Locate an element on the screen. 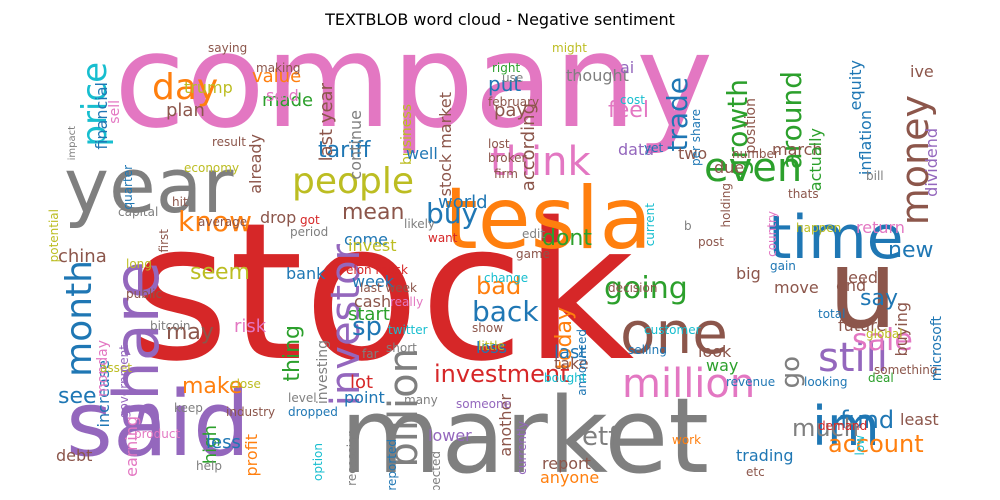 Image resolution: width=1000 pixels, height=500 pixels. cloud-word: etf is located at coordinates (600, 437).